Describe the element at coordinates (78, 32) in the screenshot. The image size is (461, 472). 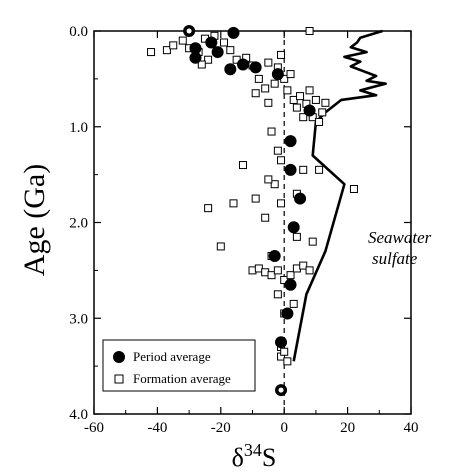
I see `y-tick-label: 0.0` at that location.